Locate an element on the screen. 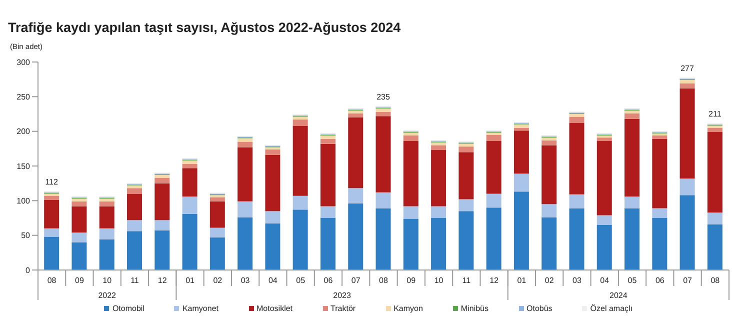 The image size is (743, 335). y-tick-label: 300 is located at coordinates (23, 62).